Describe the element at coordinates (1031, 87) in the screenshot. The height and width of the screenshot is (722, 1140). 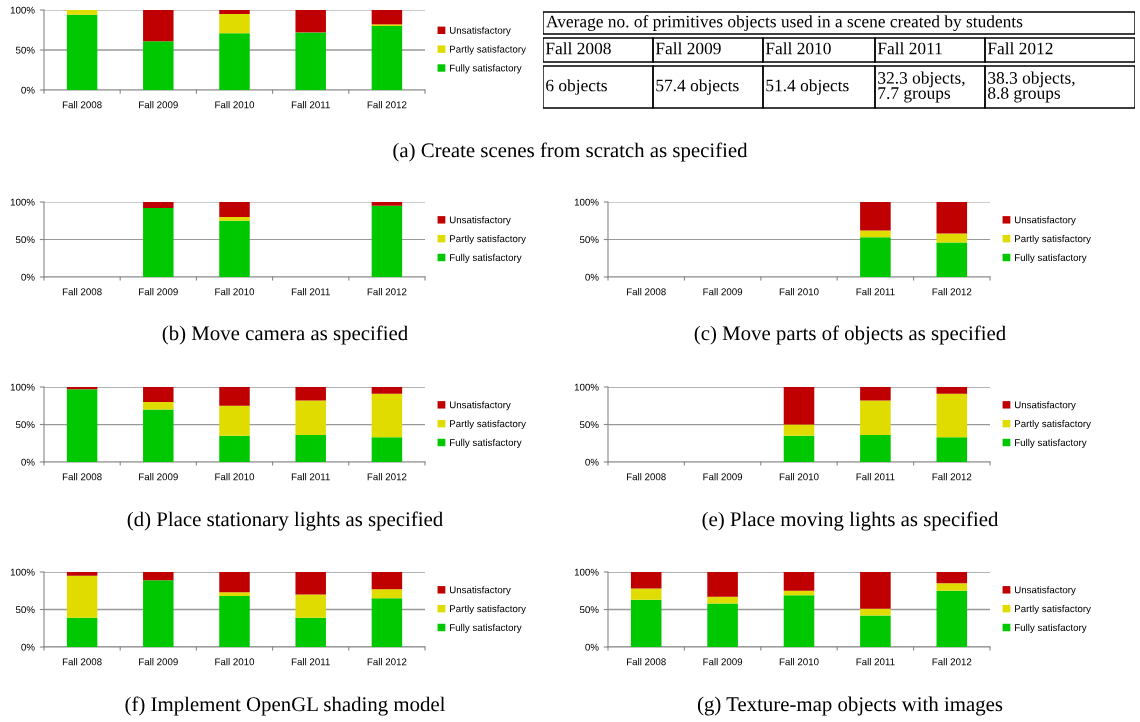
I see `text: 38.3 objects, 8.8 groups` at that location.